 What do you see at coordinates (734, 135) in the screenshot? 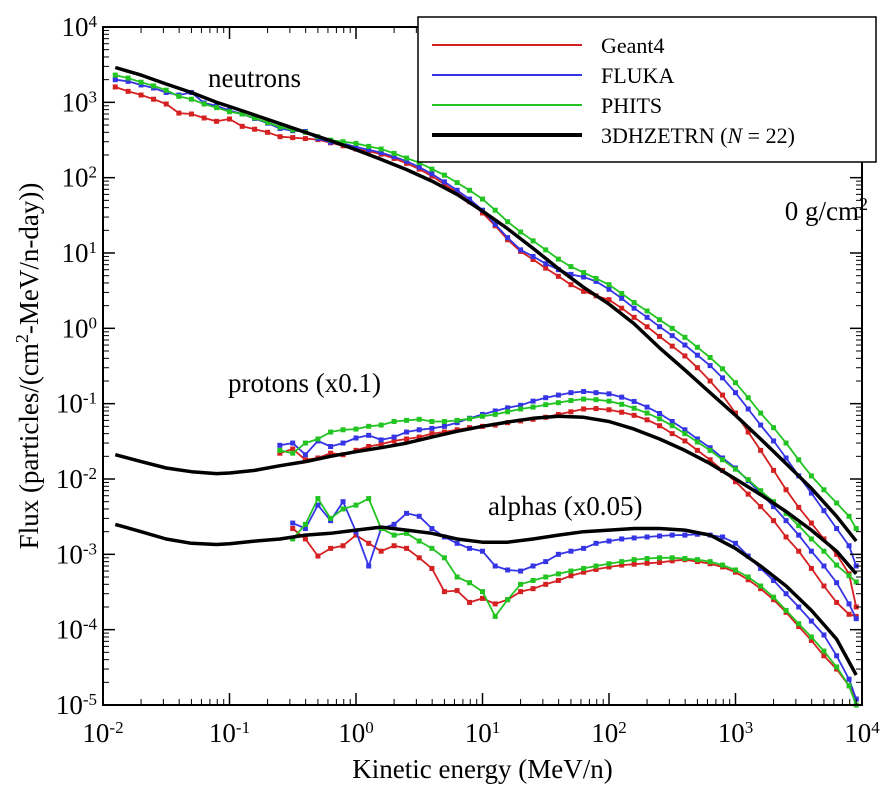
I see `legend-label-3dhzetrn-italic: N` at bounding box center [734, 135].